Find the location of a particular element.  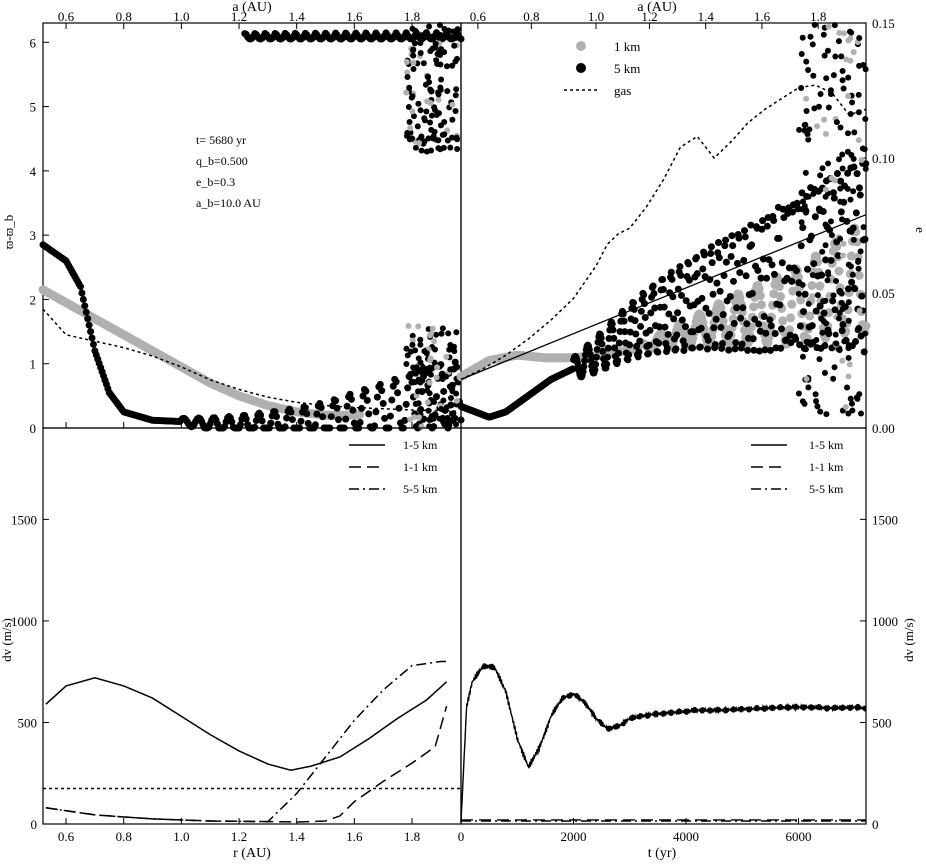

y-tick-label: 4 is located at coordinates (33, 171).